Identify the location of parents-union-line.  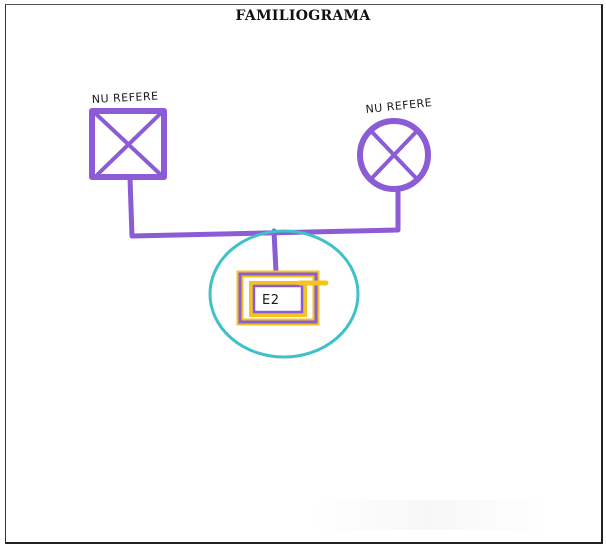
(264, 207).